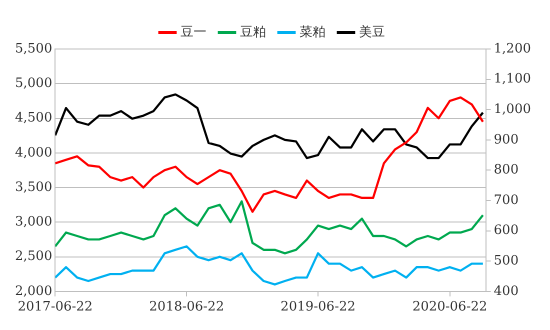 The height and width of the screenshot is (330, 550). I want to click on y2-tick-label: 1,200, so click(512, 48).